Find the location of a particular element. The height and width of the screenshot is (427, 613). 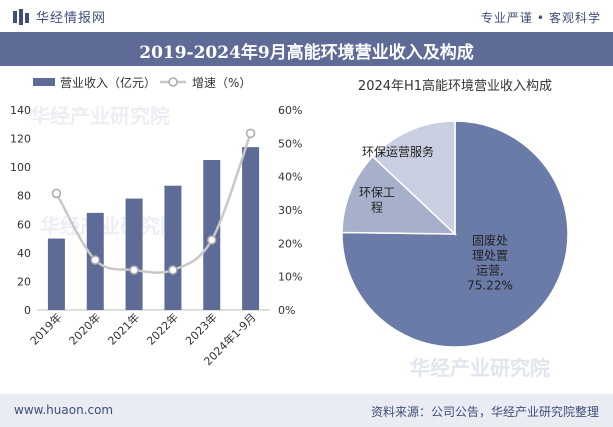

y-tick-label: 20 is located at coordinates (24, 281).